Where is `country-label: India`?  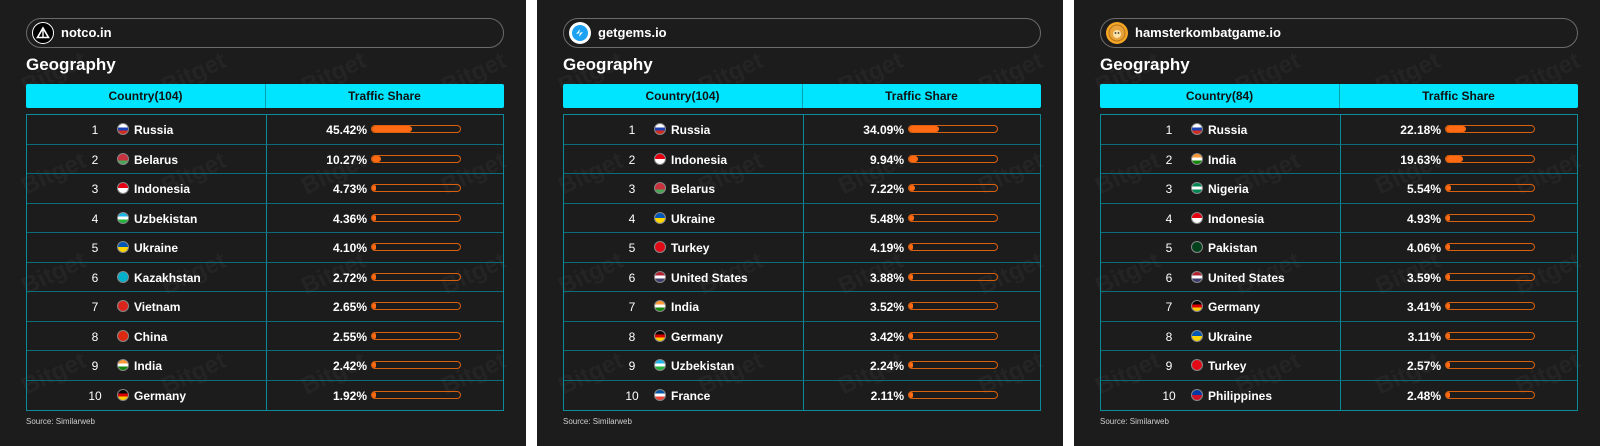
country-label: India is located at coordinates (685, 307).